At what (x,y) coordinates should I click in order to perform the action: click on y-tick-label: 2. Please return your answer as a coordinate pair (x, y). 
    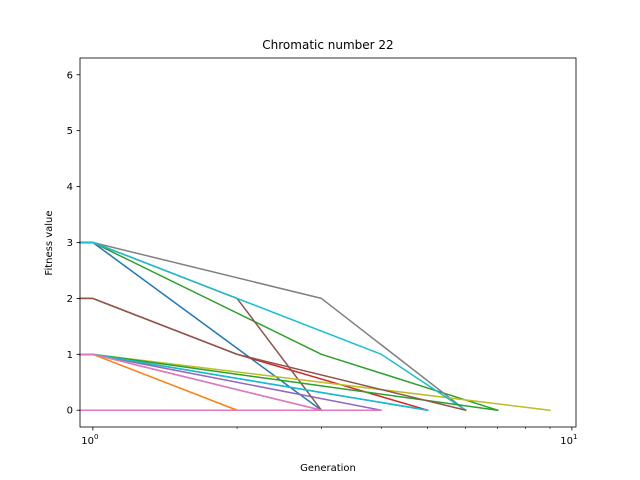
    Looking at the image, I should click on (70, 299).